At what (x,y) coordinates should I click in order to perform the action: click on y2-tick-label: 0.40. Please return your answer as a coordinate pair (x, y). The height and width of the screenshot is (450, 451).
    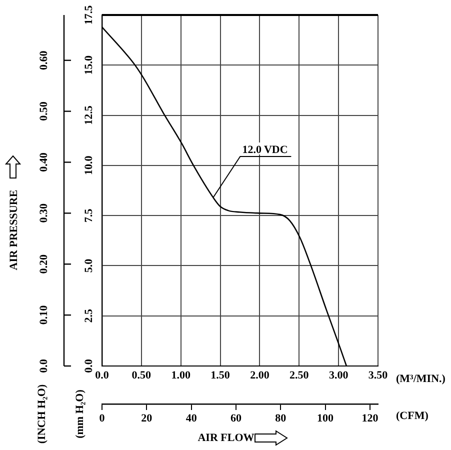
    Looking at the image, I should click on (44, 162).